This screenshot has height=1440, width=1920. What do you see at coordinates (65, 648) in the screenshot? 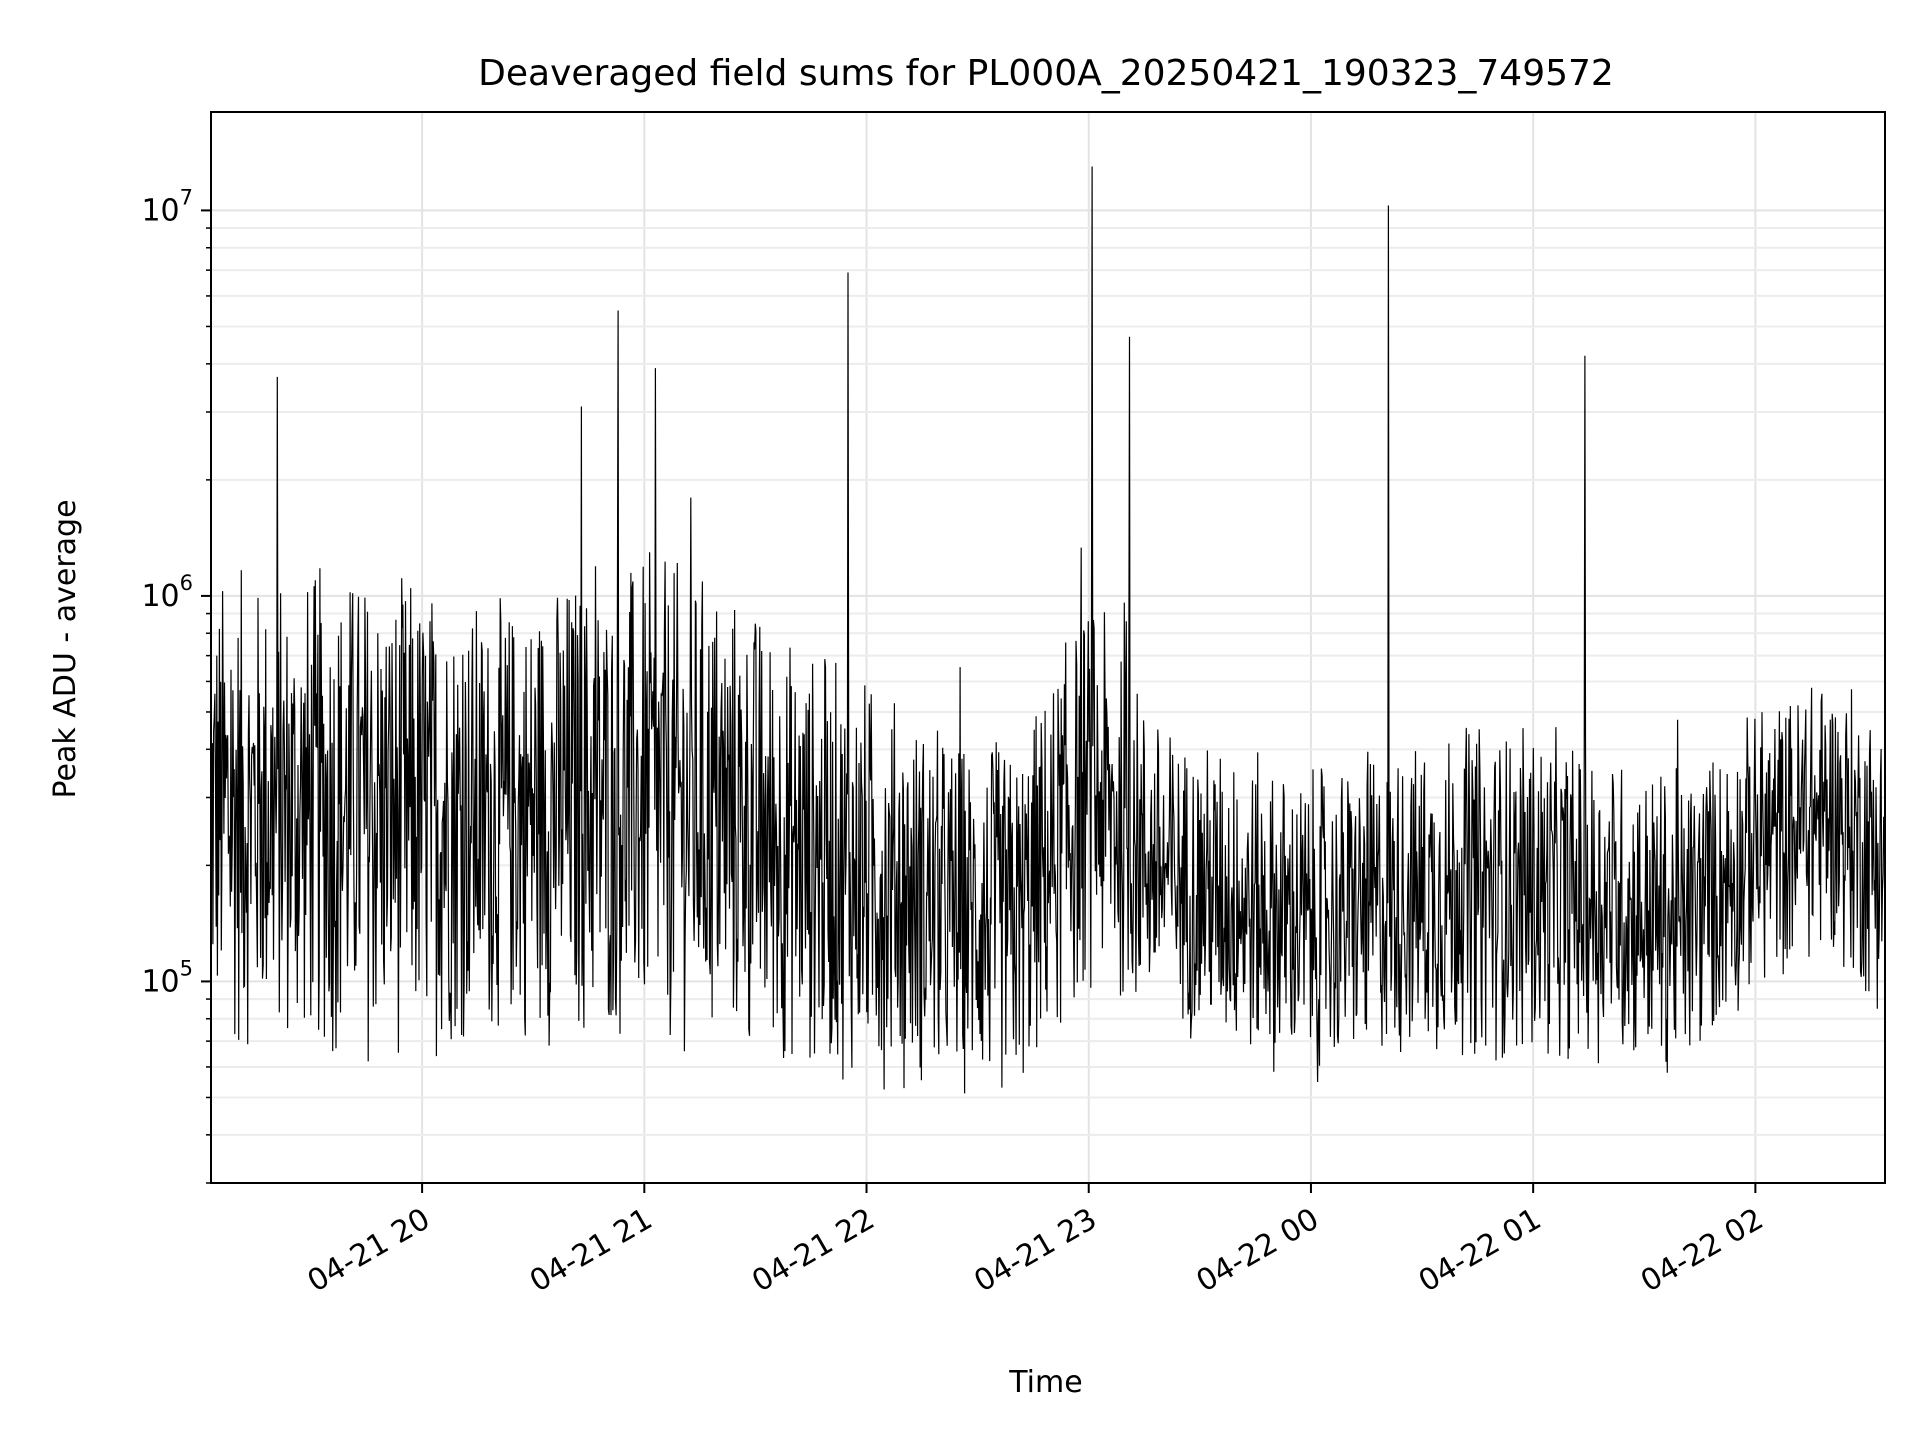
I see `y-axis-label: Peak ADU - average` at bounding box center [65, 648].